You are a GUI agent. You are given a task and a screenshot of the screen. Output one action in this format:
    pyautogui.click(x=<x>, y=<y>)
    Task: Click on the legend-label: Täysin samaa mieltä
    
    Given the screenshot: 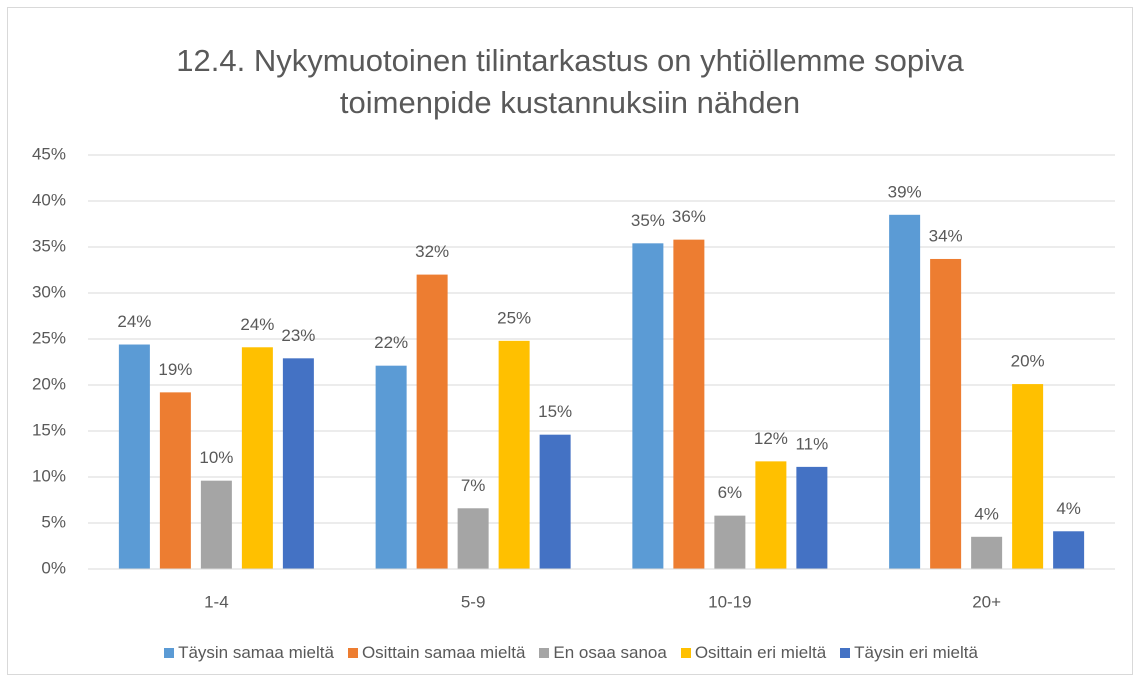 What is the action you would take?
    pyautogui.click(x=256, y=652)
    